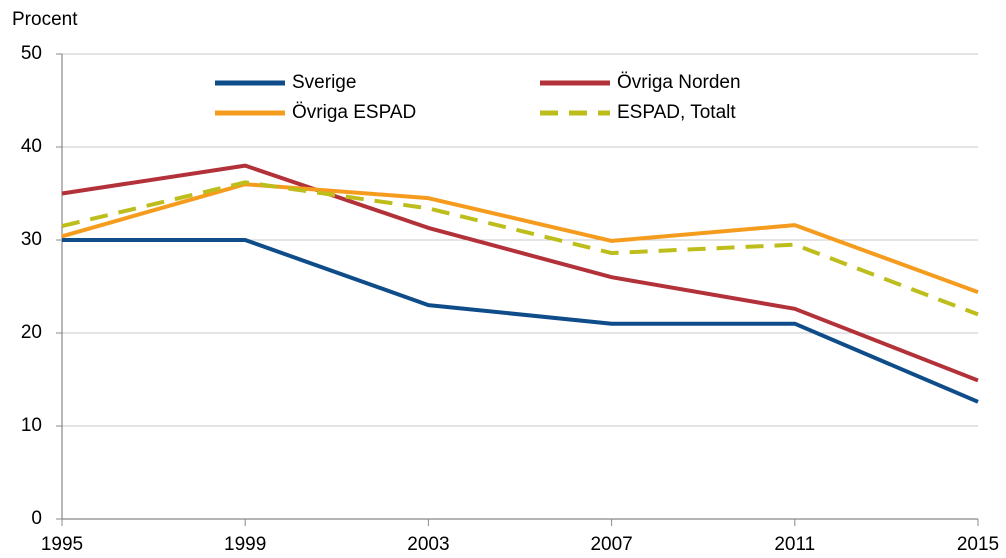 The height and width of the screenshot is (558, 1006). I want to click on y-tick-label: 30, so click(31, 239).